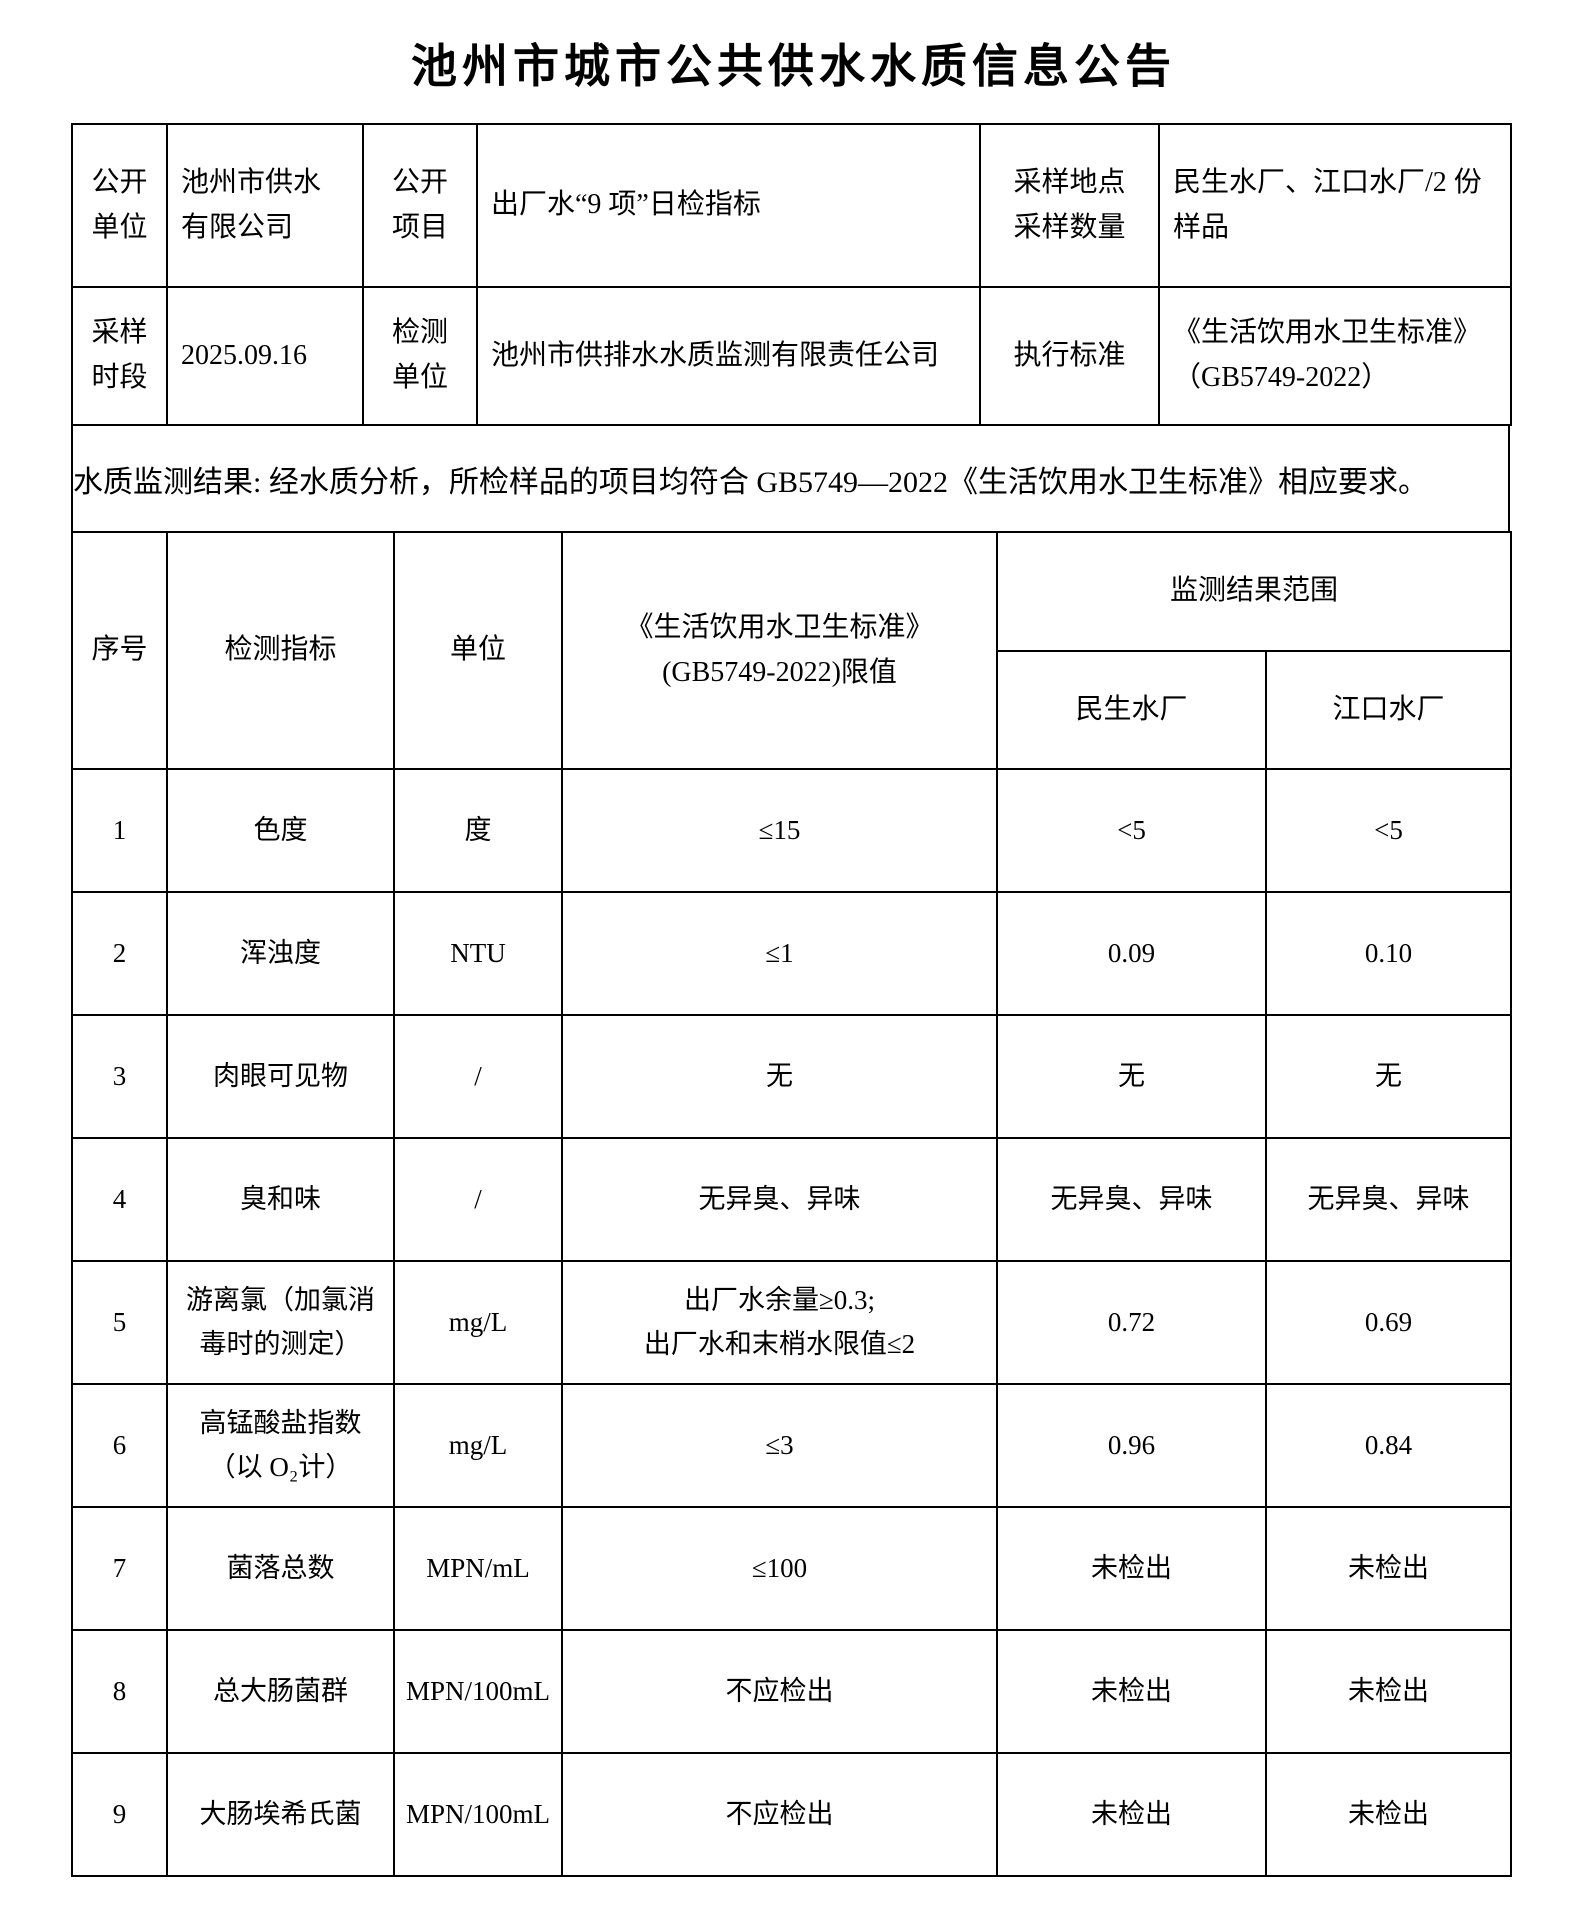  What do you see at coordinates (1335, 205) in the screenshot?
I see `info-value-sampling-location-quantity: 民生水厂、江口水厂/2 份 样品` at bounding box center [1335, 205].